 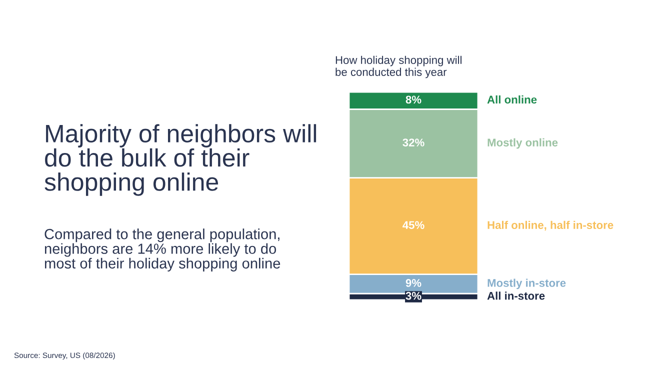 What do you see at coordinates (399, 67) in the screenshot?
I see `text: How holiday shopping will be conducted this year` at bounding box center [399, 67].